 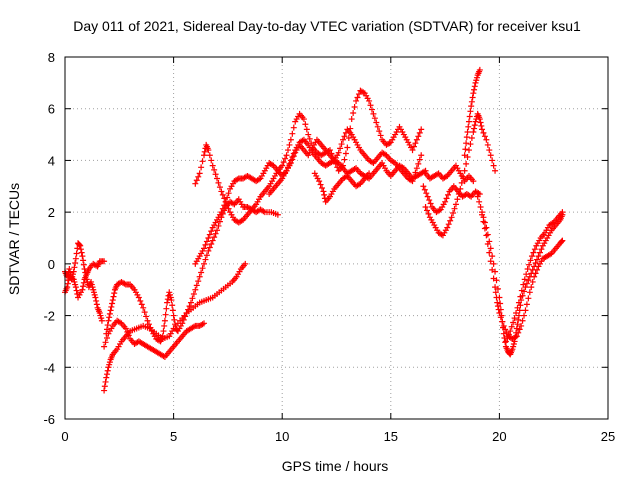 What do you see at coordinates (391, 436) in the screenshot?
I see `x-tick-label: 15` at bounding box center [391, 436].